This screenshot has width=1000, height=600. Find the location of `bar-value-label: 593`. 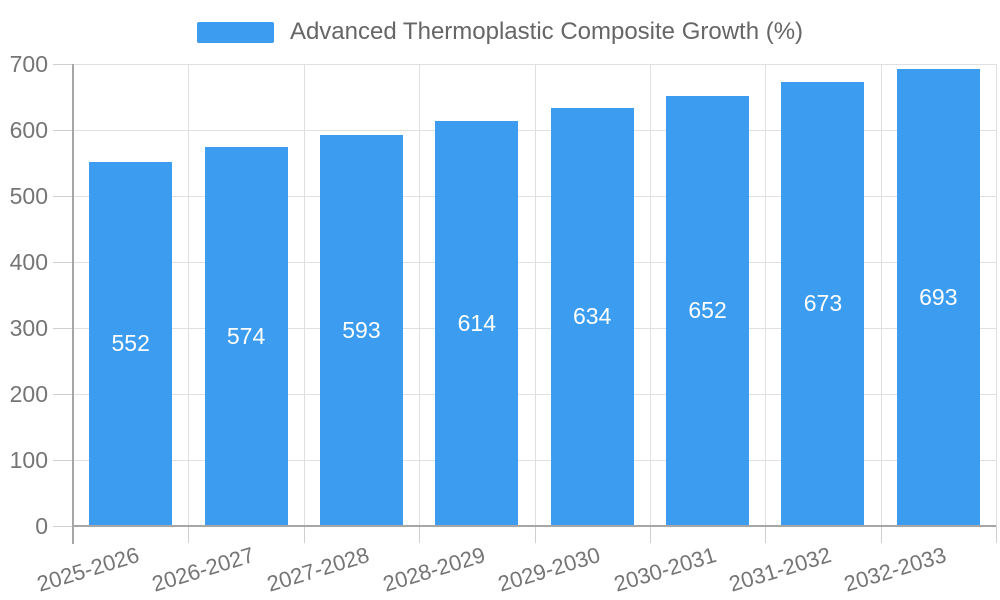

bar-value-label: 593 is located at coordinates (361, 329).